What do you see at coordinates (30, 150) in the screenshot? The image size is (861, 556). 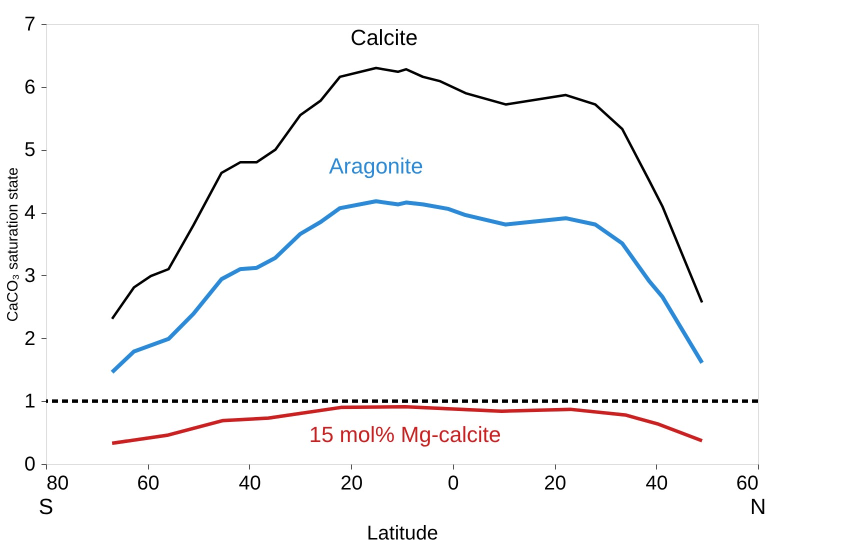 I see `y-tick-label: 5` at bounding box center [30, 150].